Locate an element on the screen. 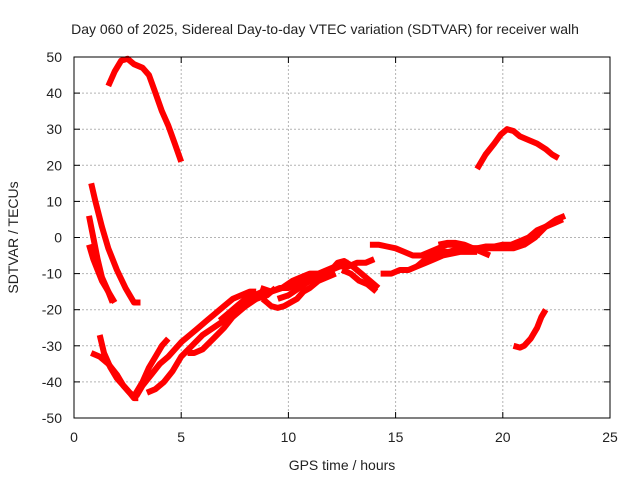  x-tick-label: 20 is located at coordinates (503, 437).